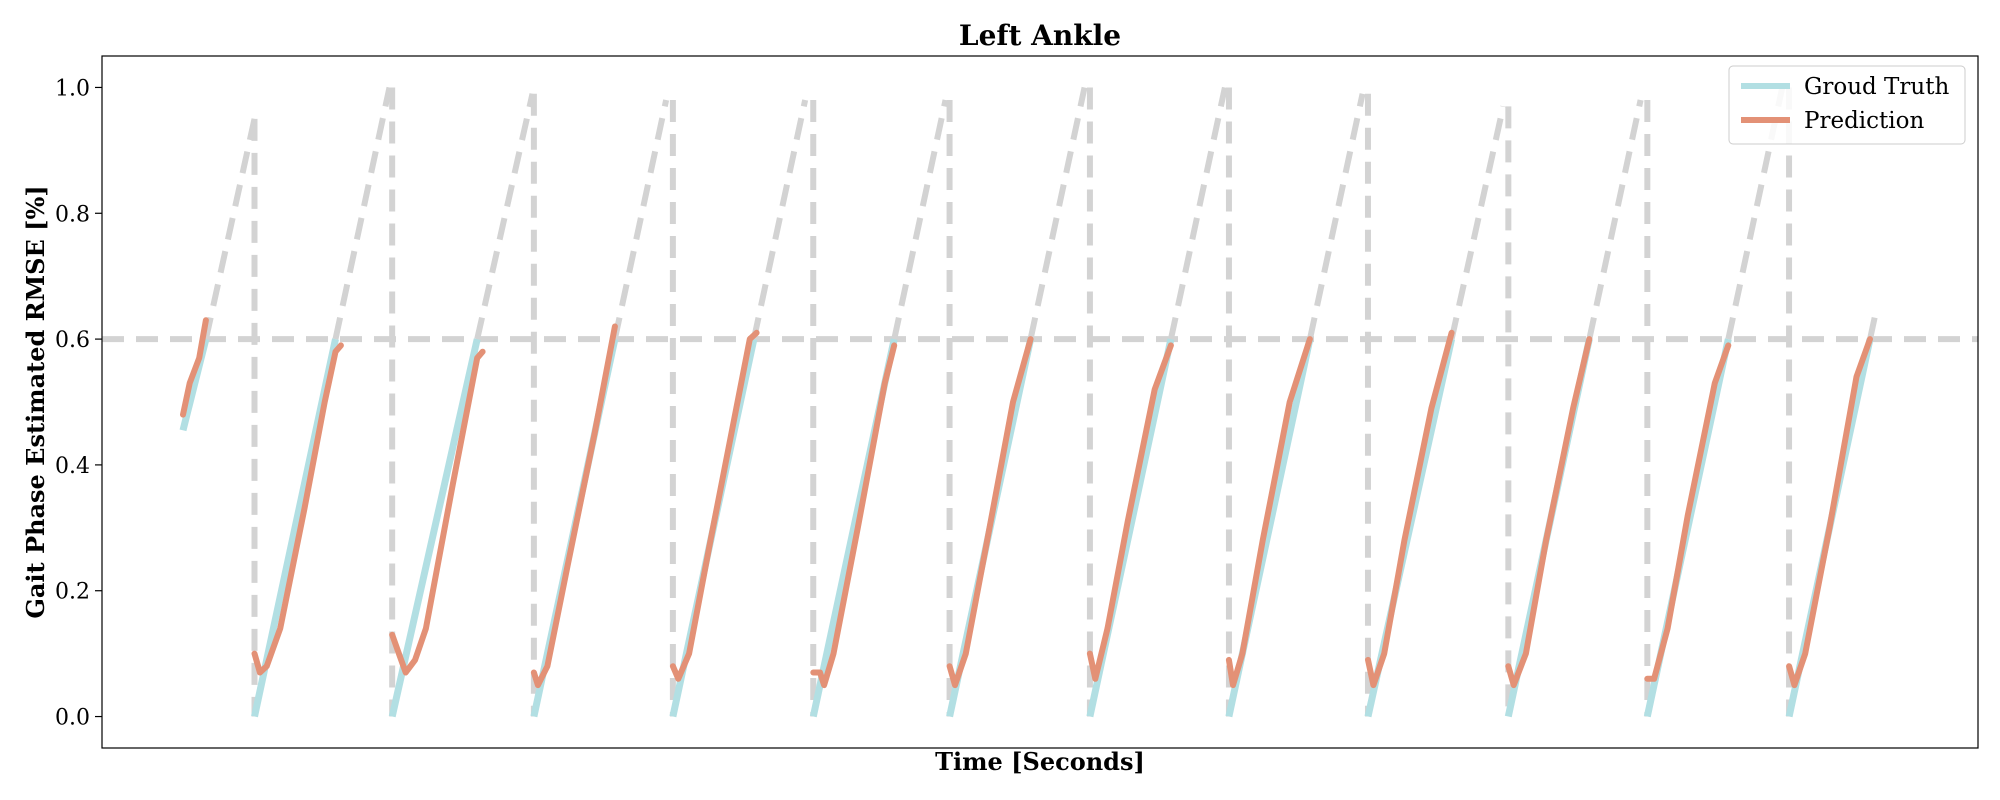 This screenshot has height=800, width=2000. What do you see at coordinates (1040, 35) in the screenshot?
I see `chart-title: Left Ankle` at bounding box center [1040, 35].